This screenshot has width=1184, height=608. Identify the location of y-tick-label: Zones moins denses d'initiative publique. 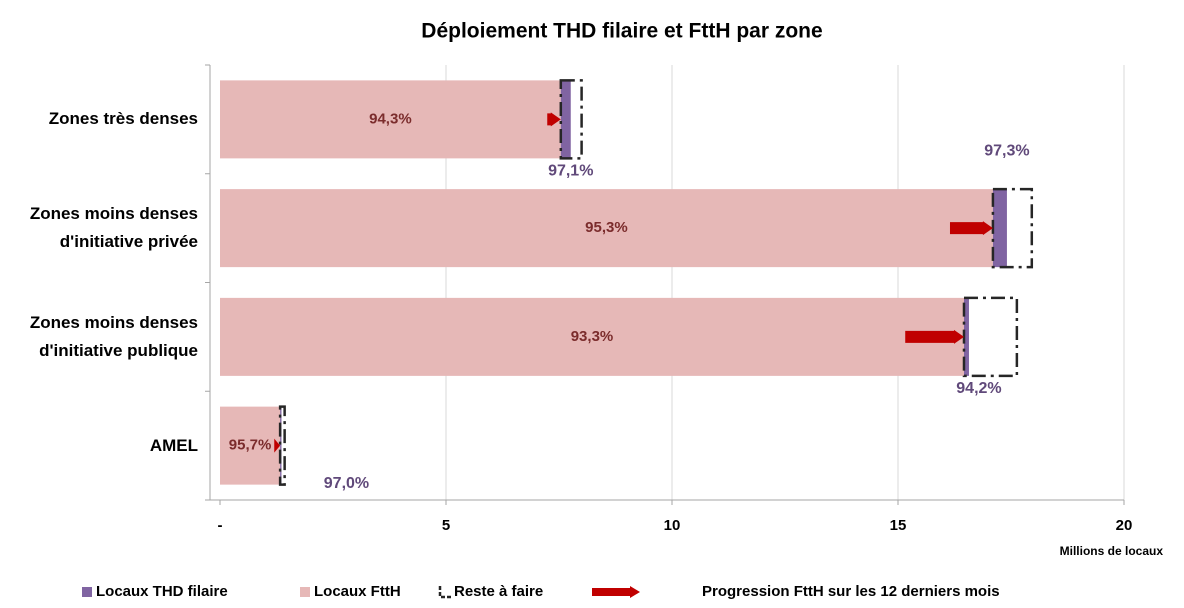
(113, 336).